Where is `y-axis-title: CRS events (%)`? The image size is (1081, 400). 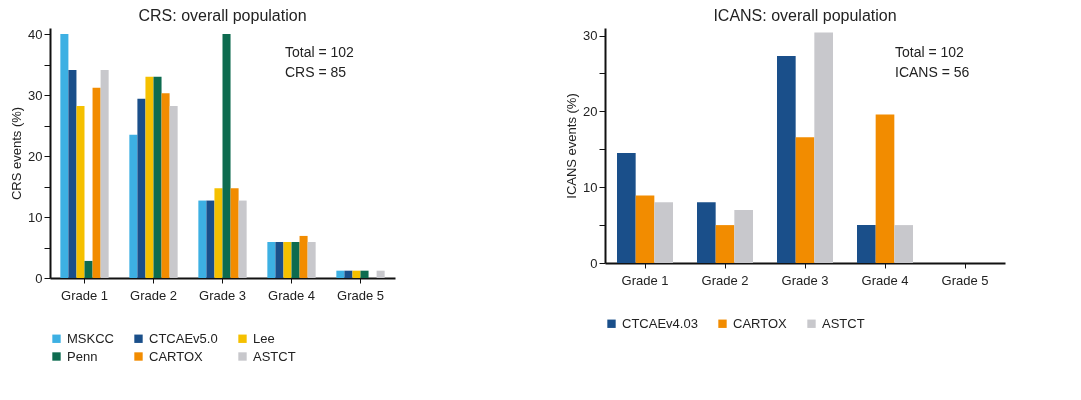 y-axis-title: CRS events (%) is located at coordinates (17, 153).